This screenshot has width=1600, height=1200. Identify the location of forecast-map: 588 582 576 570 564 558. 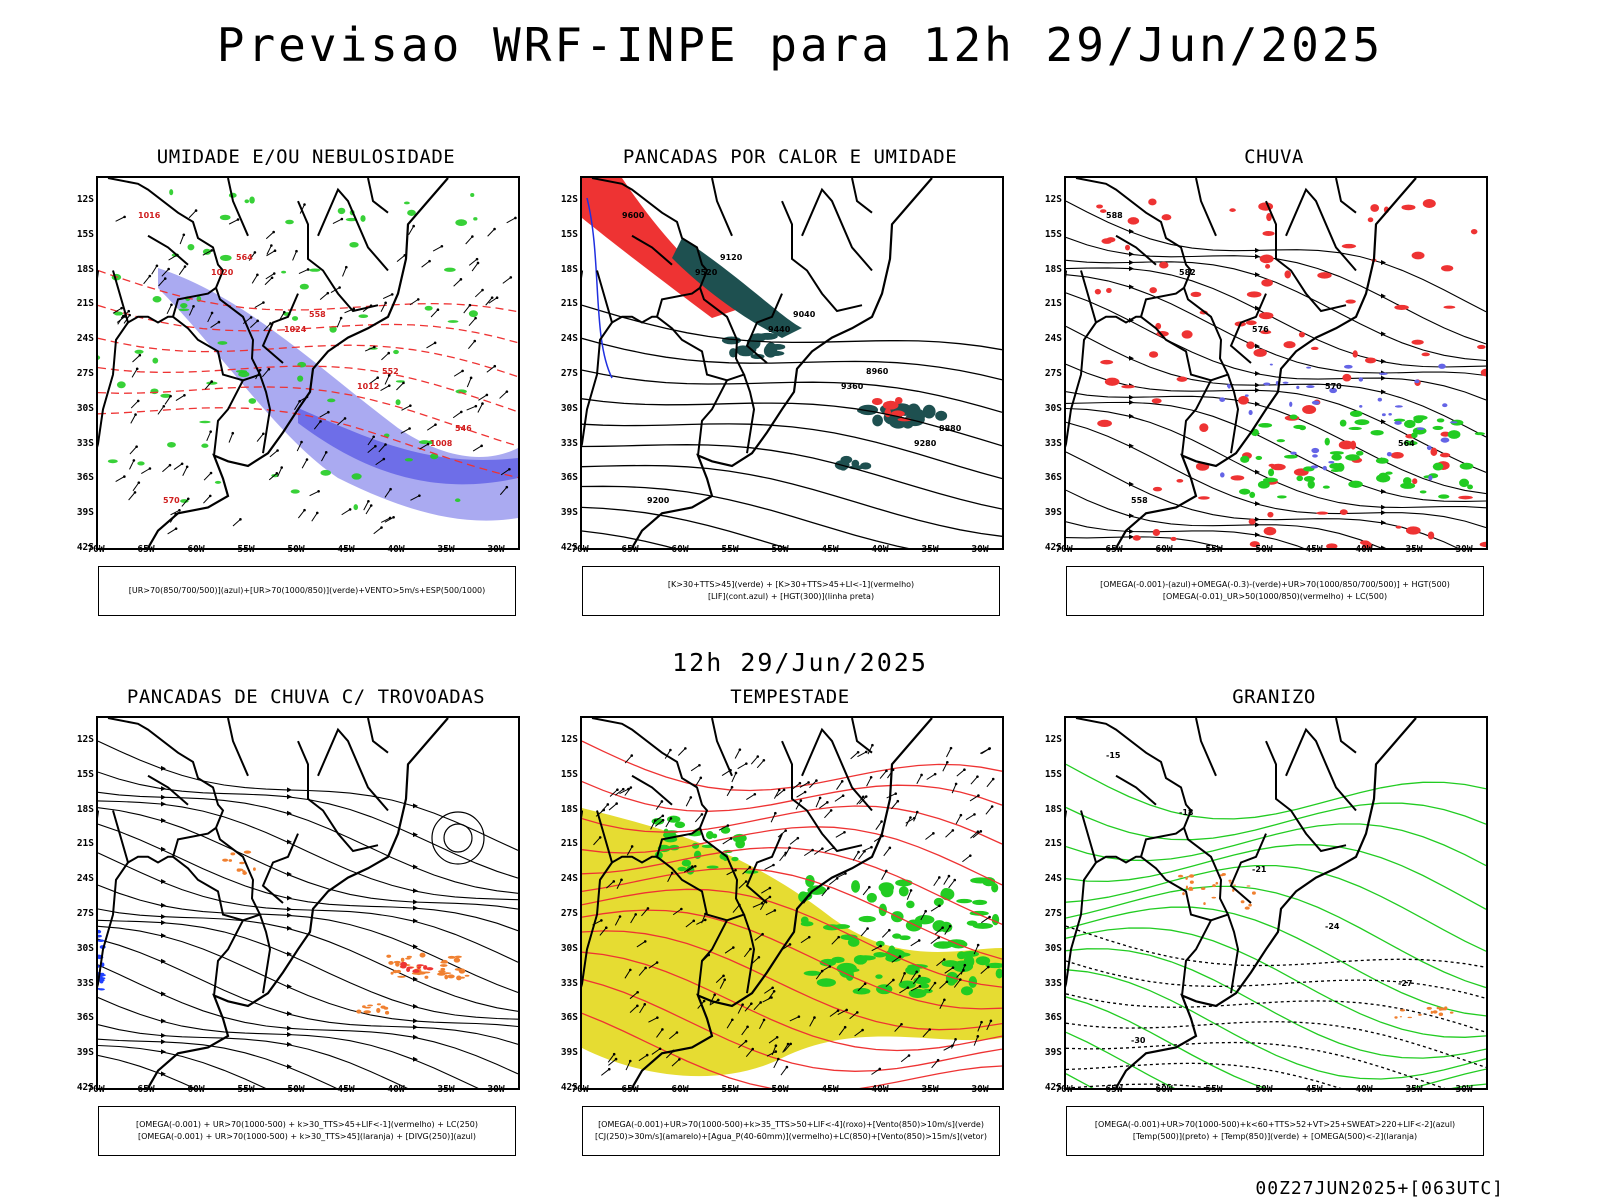
(1276, 363).